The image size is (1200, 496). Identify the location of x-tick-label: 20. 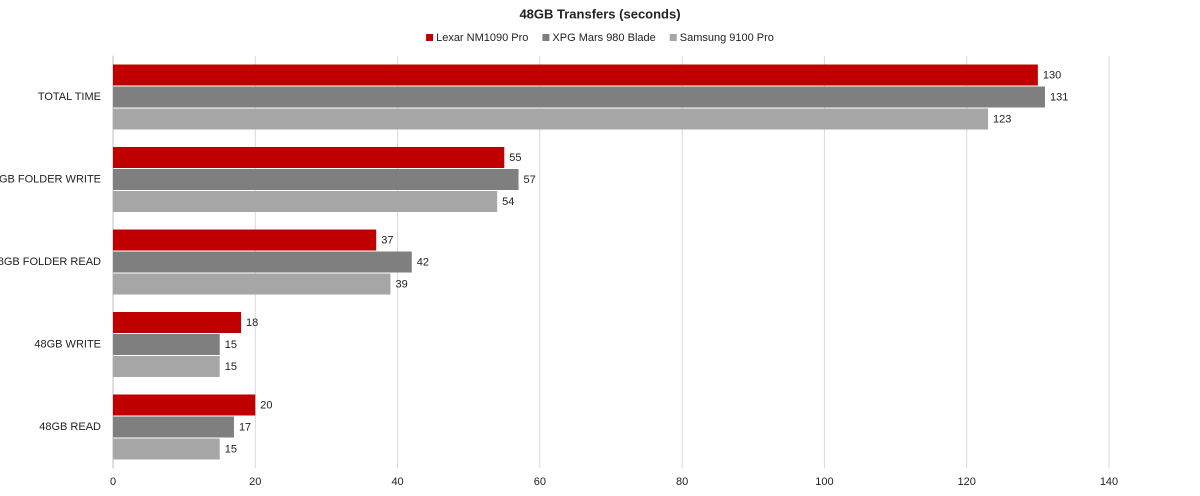
(255, 482).